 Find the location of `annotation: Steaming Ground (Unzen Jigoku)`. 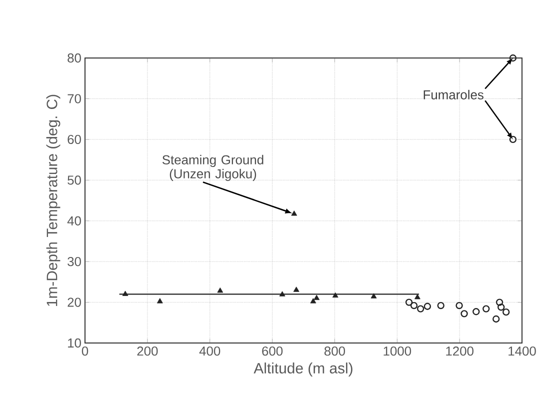

annotation: Steaming Ground (Unzen Jigoku) is located at coordinates (213, 167).